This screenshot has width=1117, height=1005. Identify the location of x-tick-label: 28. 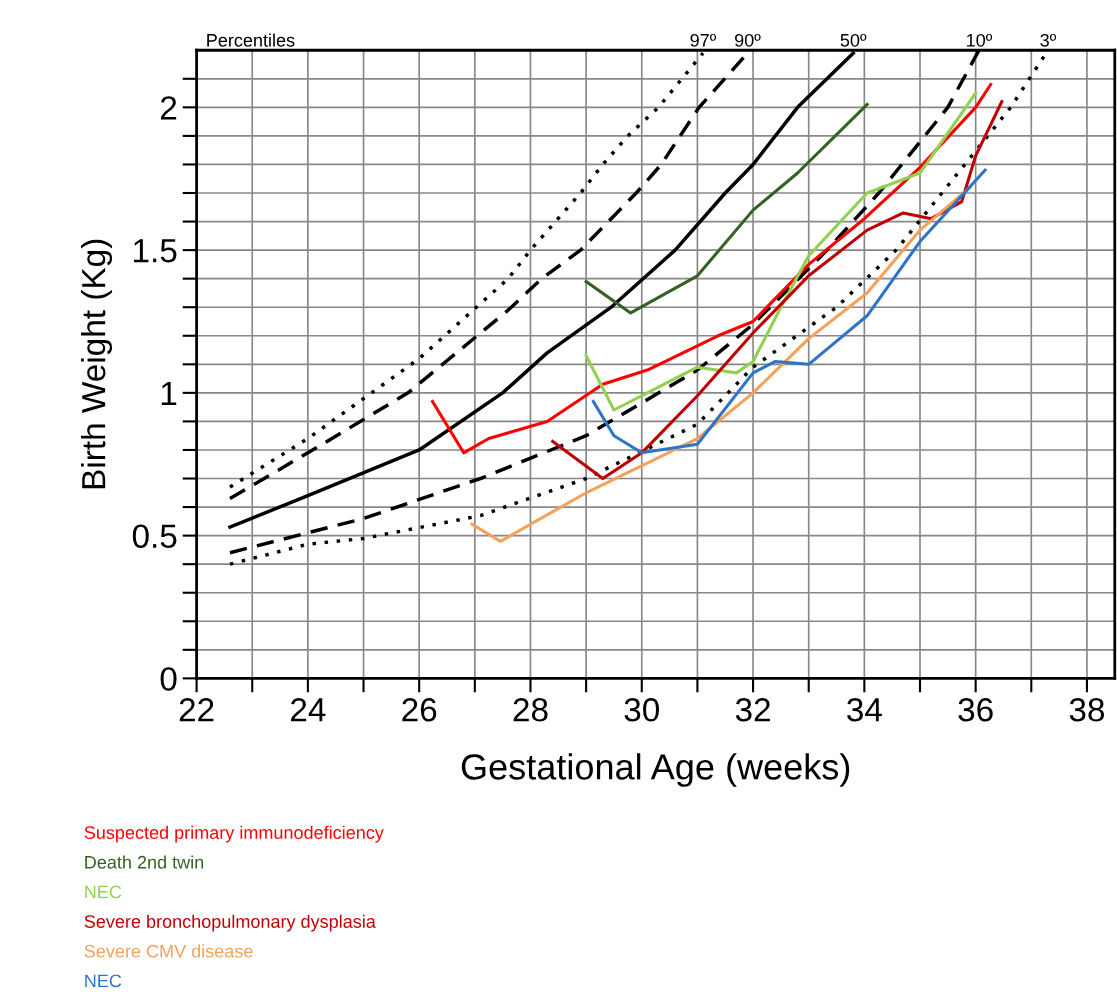
(530, 710).